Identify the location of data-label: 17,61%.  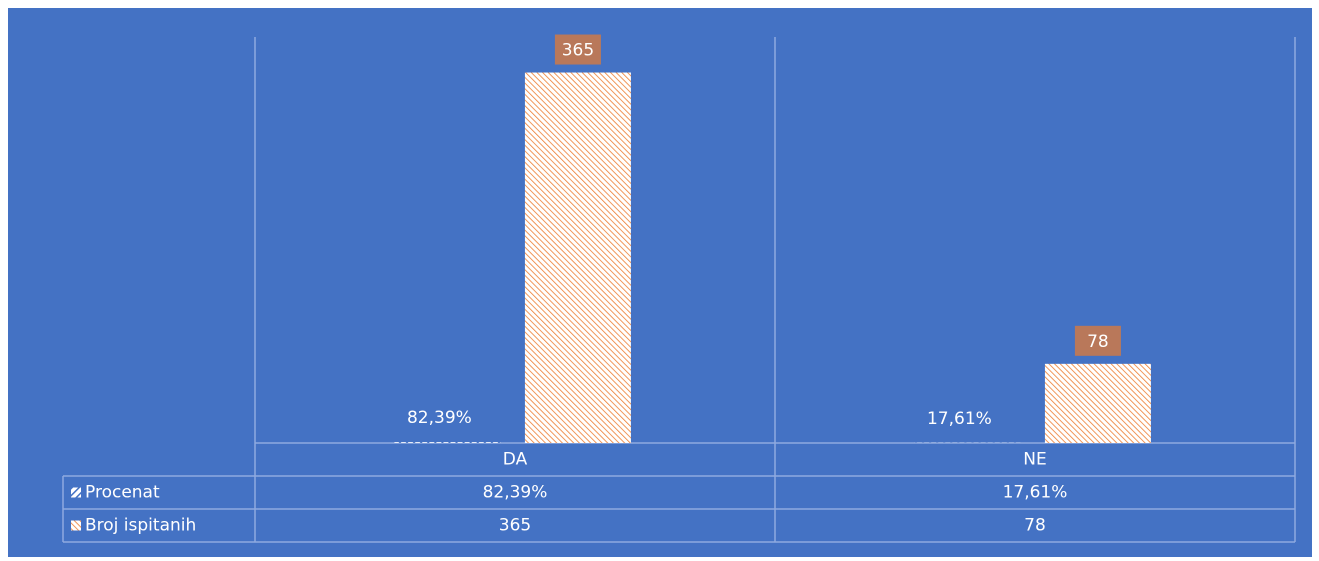
(959, 419).